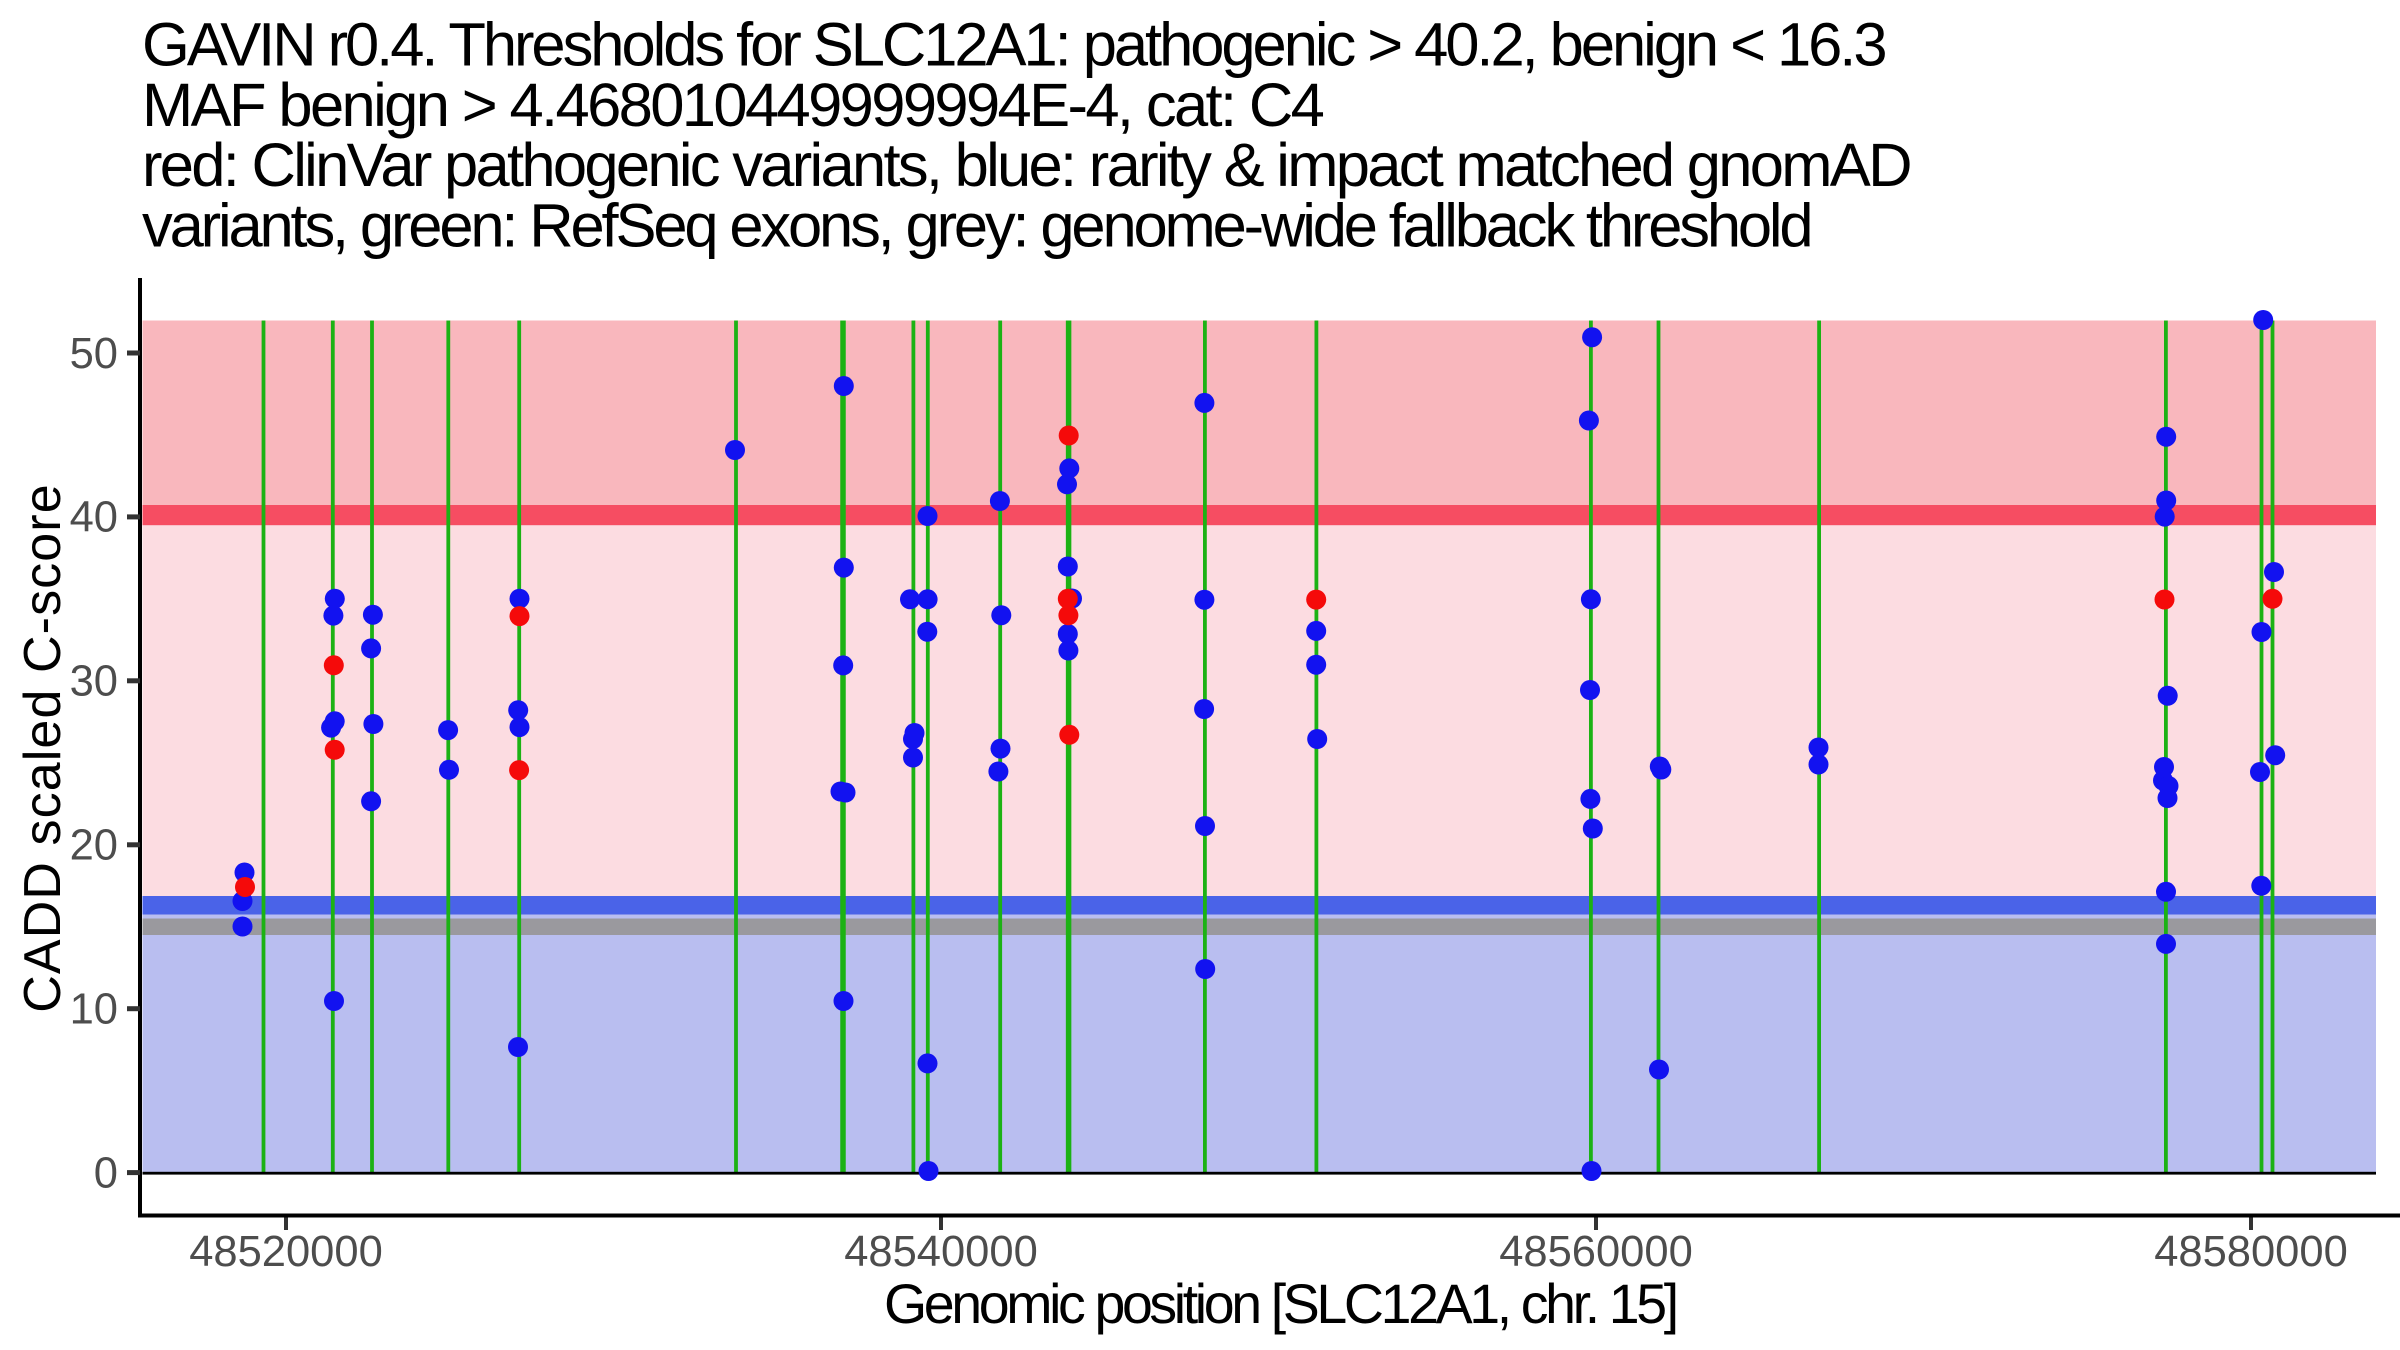  What do you see at coordinates (2251, 1252) in the screenshot?
I see `svg-text: 48580000` at bounding box center [2251, 1252].